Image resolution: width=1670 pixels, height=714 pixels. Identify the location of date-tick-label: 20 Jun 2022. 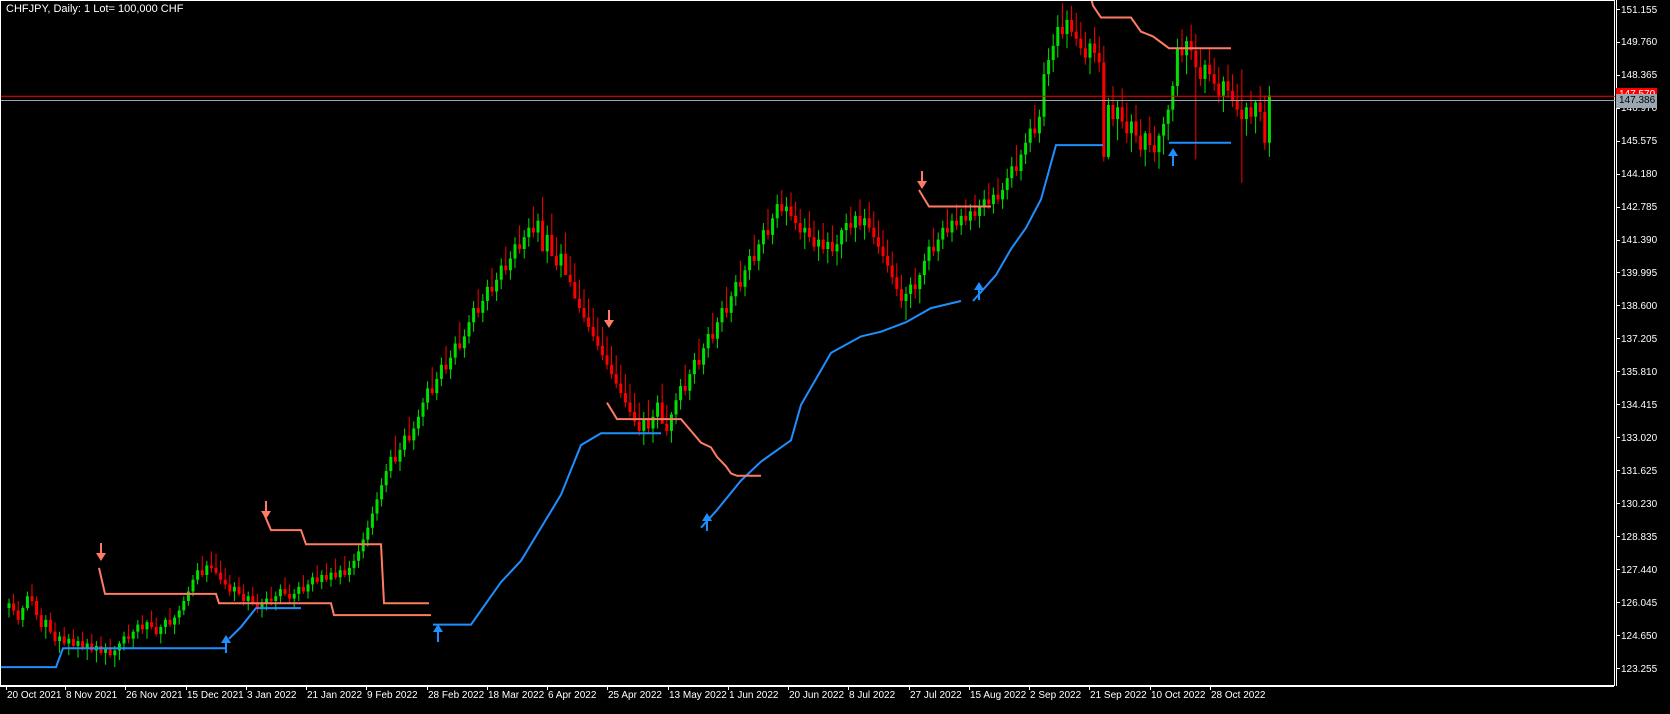
(817, 695).